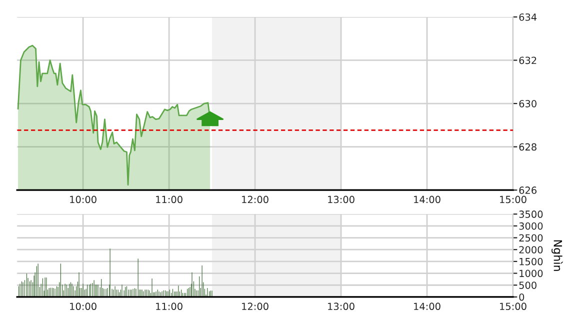 This screenshot has height=320, width=570. I want to click on y-tick-label: 1500, so click(531, 262).